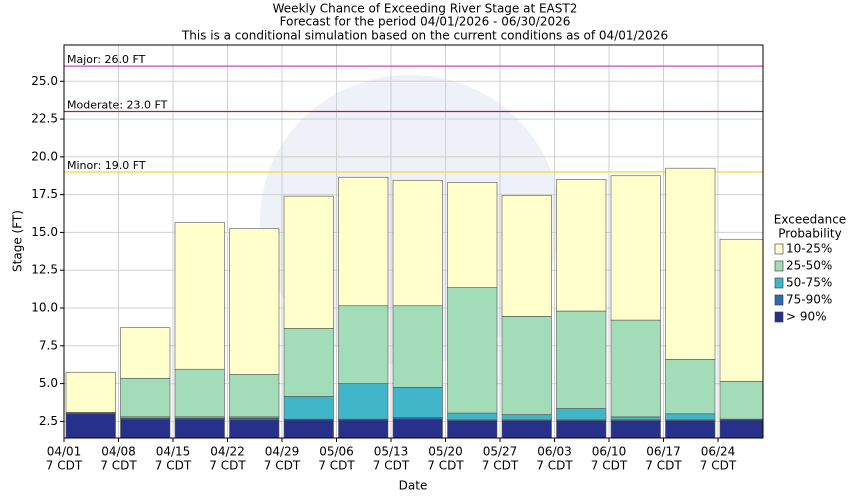  What do you see at coordinates (806, 317) in the screenshot?
I see `legend-label: > 90%` at bounding box center [806, 317].